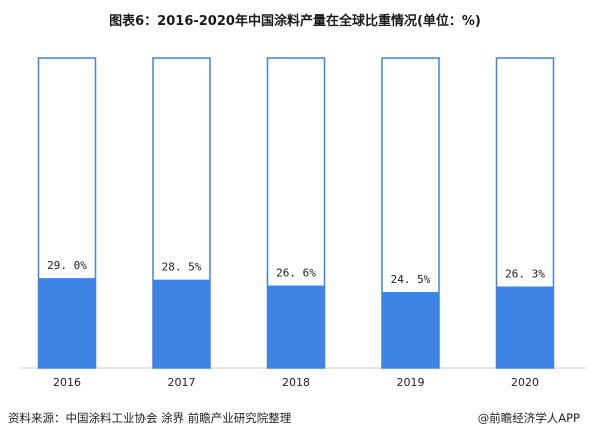  What do you see at coordinates (182, 267) in the screenshot?
I see `data-label-2017: 28. 5%` at bounding box center [182, 267].